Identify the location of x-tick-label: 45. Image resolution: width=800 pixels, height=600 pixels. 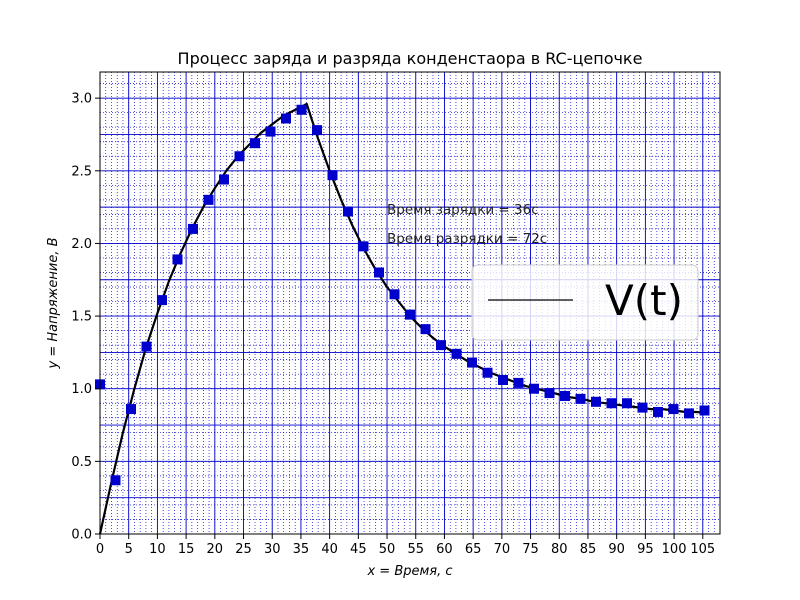
(358, 549).